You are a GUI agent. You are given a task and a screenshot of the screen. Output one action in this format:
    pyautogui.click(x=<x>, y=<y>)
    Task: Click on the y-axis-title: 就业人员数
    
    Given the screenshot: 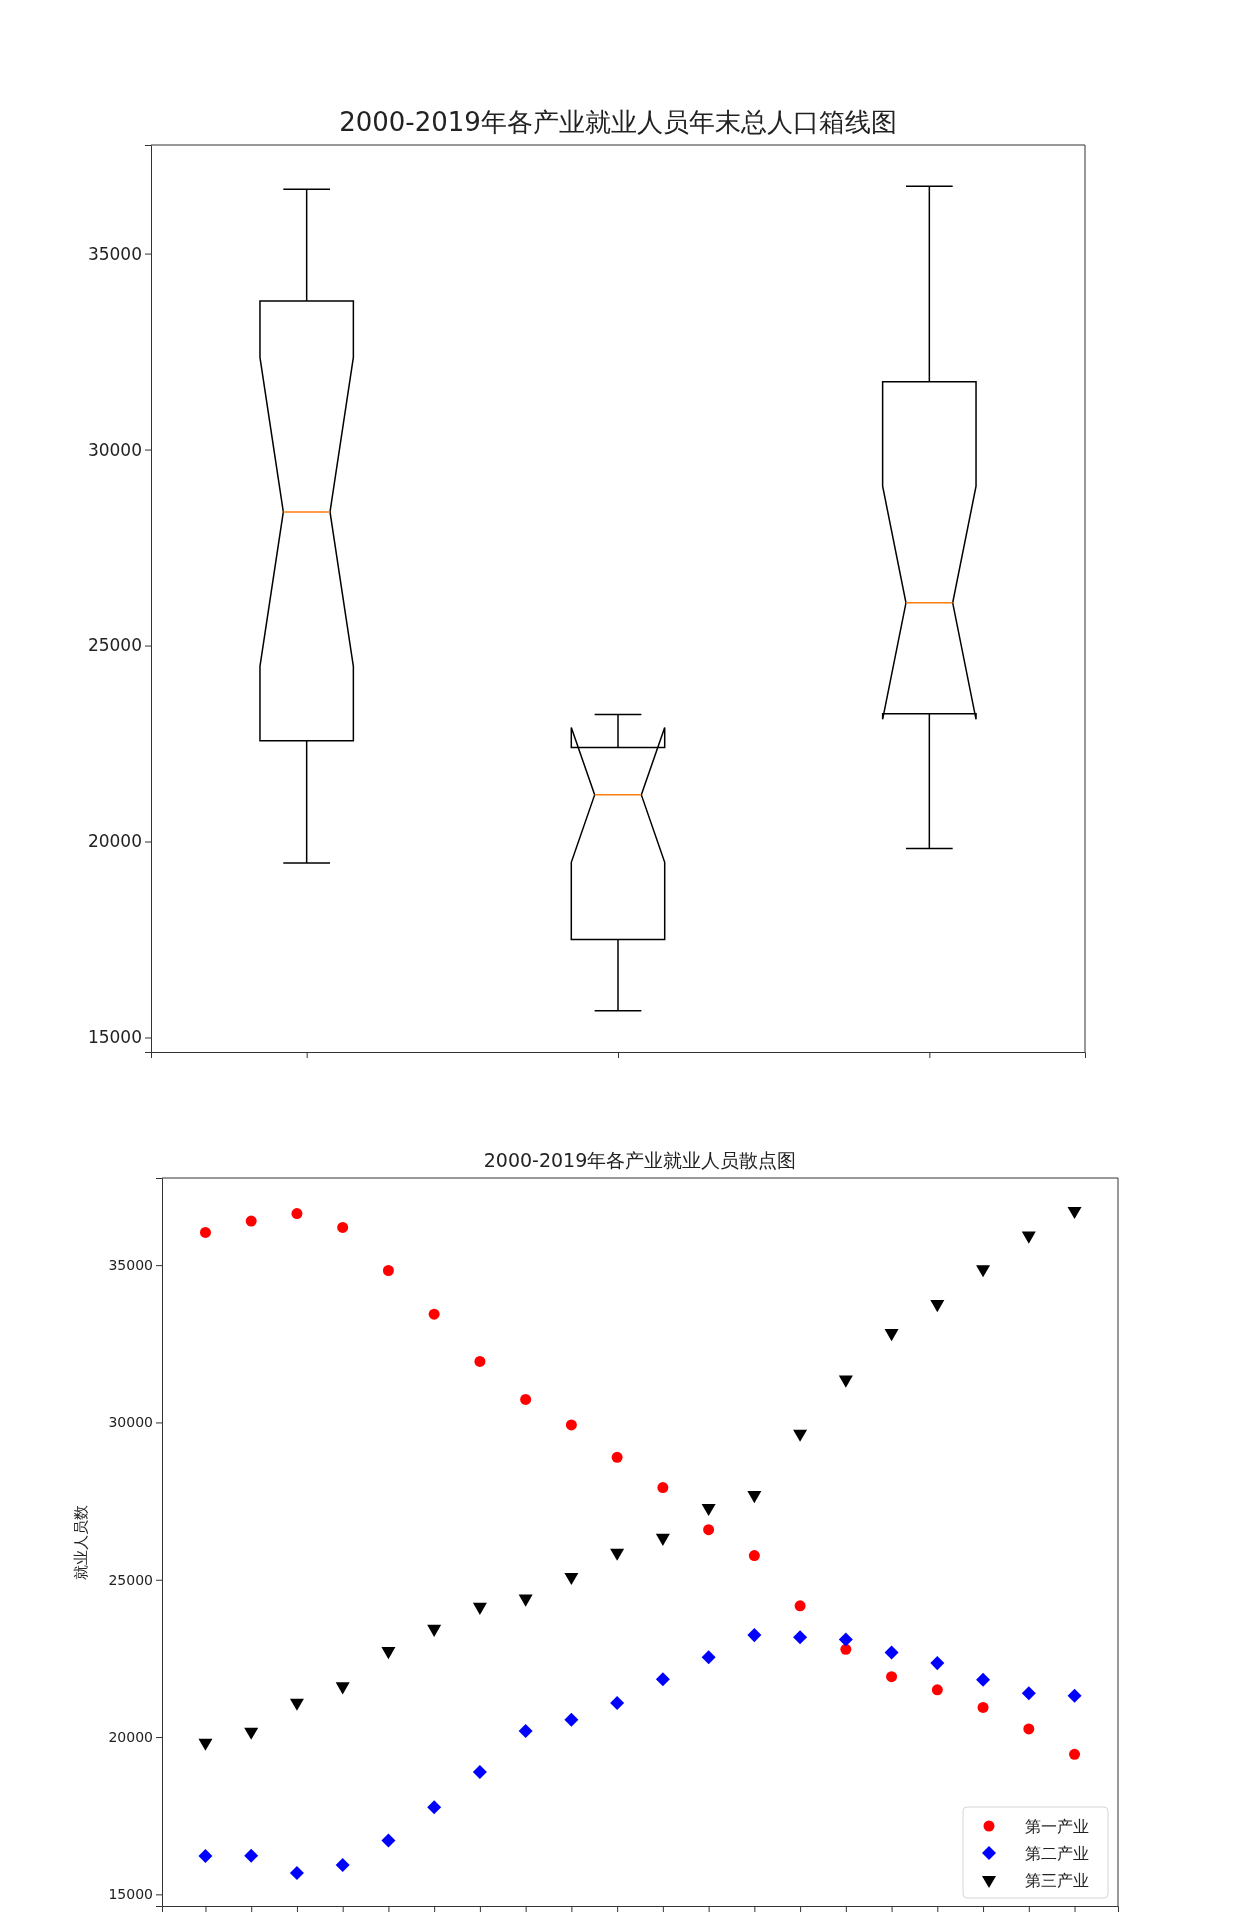 What is the action you would take?
    pyautogui.click(x=81, y=1542)
    